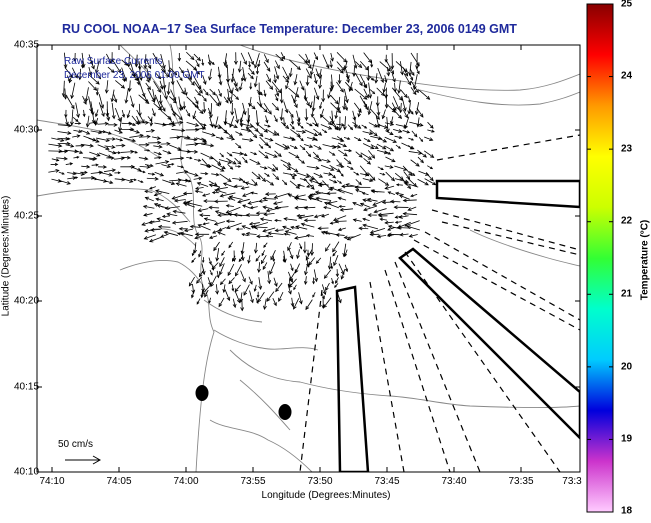 The image size is (651, 523). What do you see at coordinates (626, 221) in the screenshot?
I see `colorbar-tick-label: 22` at bounding box center [626, 221].